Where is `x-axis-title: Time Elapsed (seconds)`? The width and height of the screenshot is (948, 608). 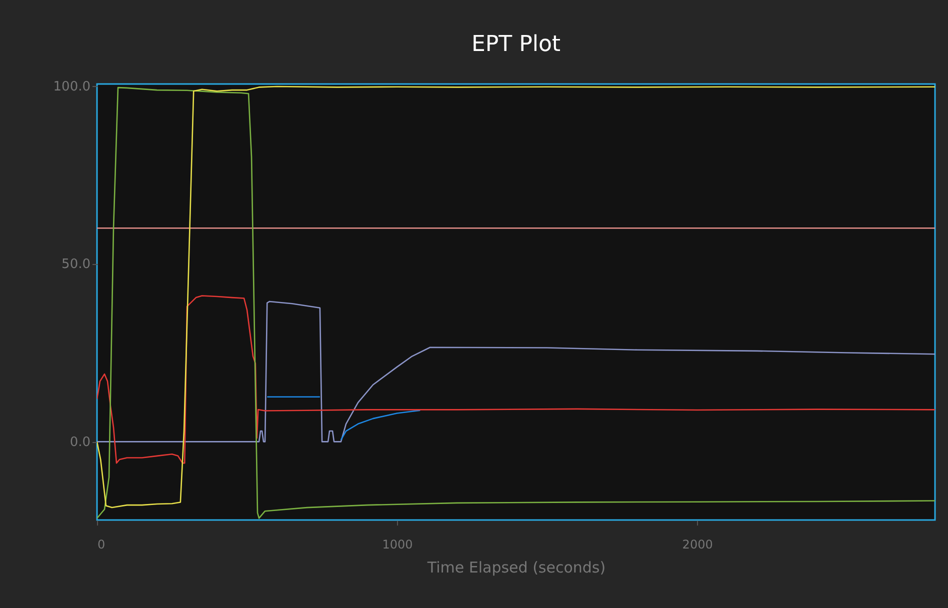 x-axis-title: Time Elapsed (seconds) is located at coordinates (516, 567).